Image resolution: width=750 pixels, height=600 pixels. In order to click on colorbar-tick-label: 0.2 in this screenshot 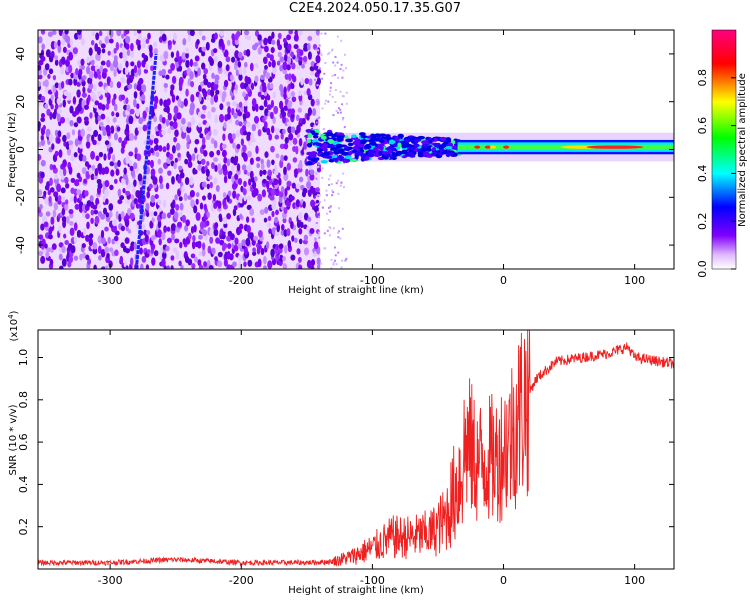, I will do `click(702, 221)`.